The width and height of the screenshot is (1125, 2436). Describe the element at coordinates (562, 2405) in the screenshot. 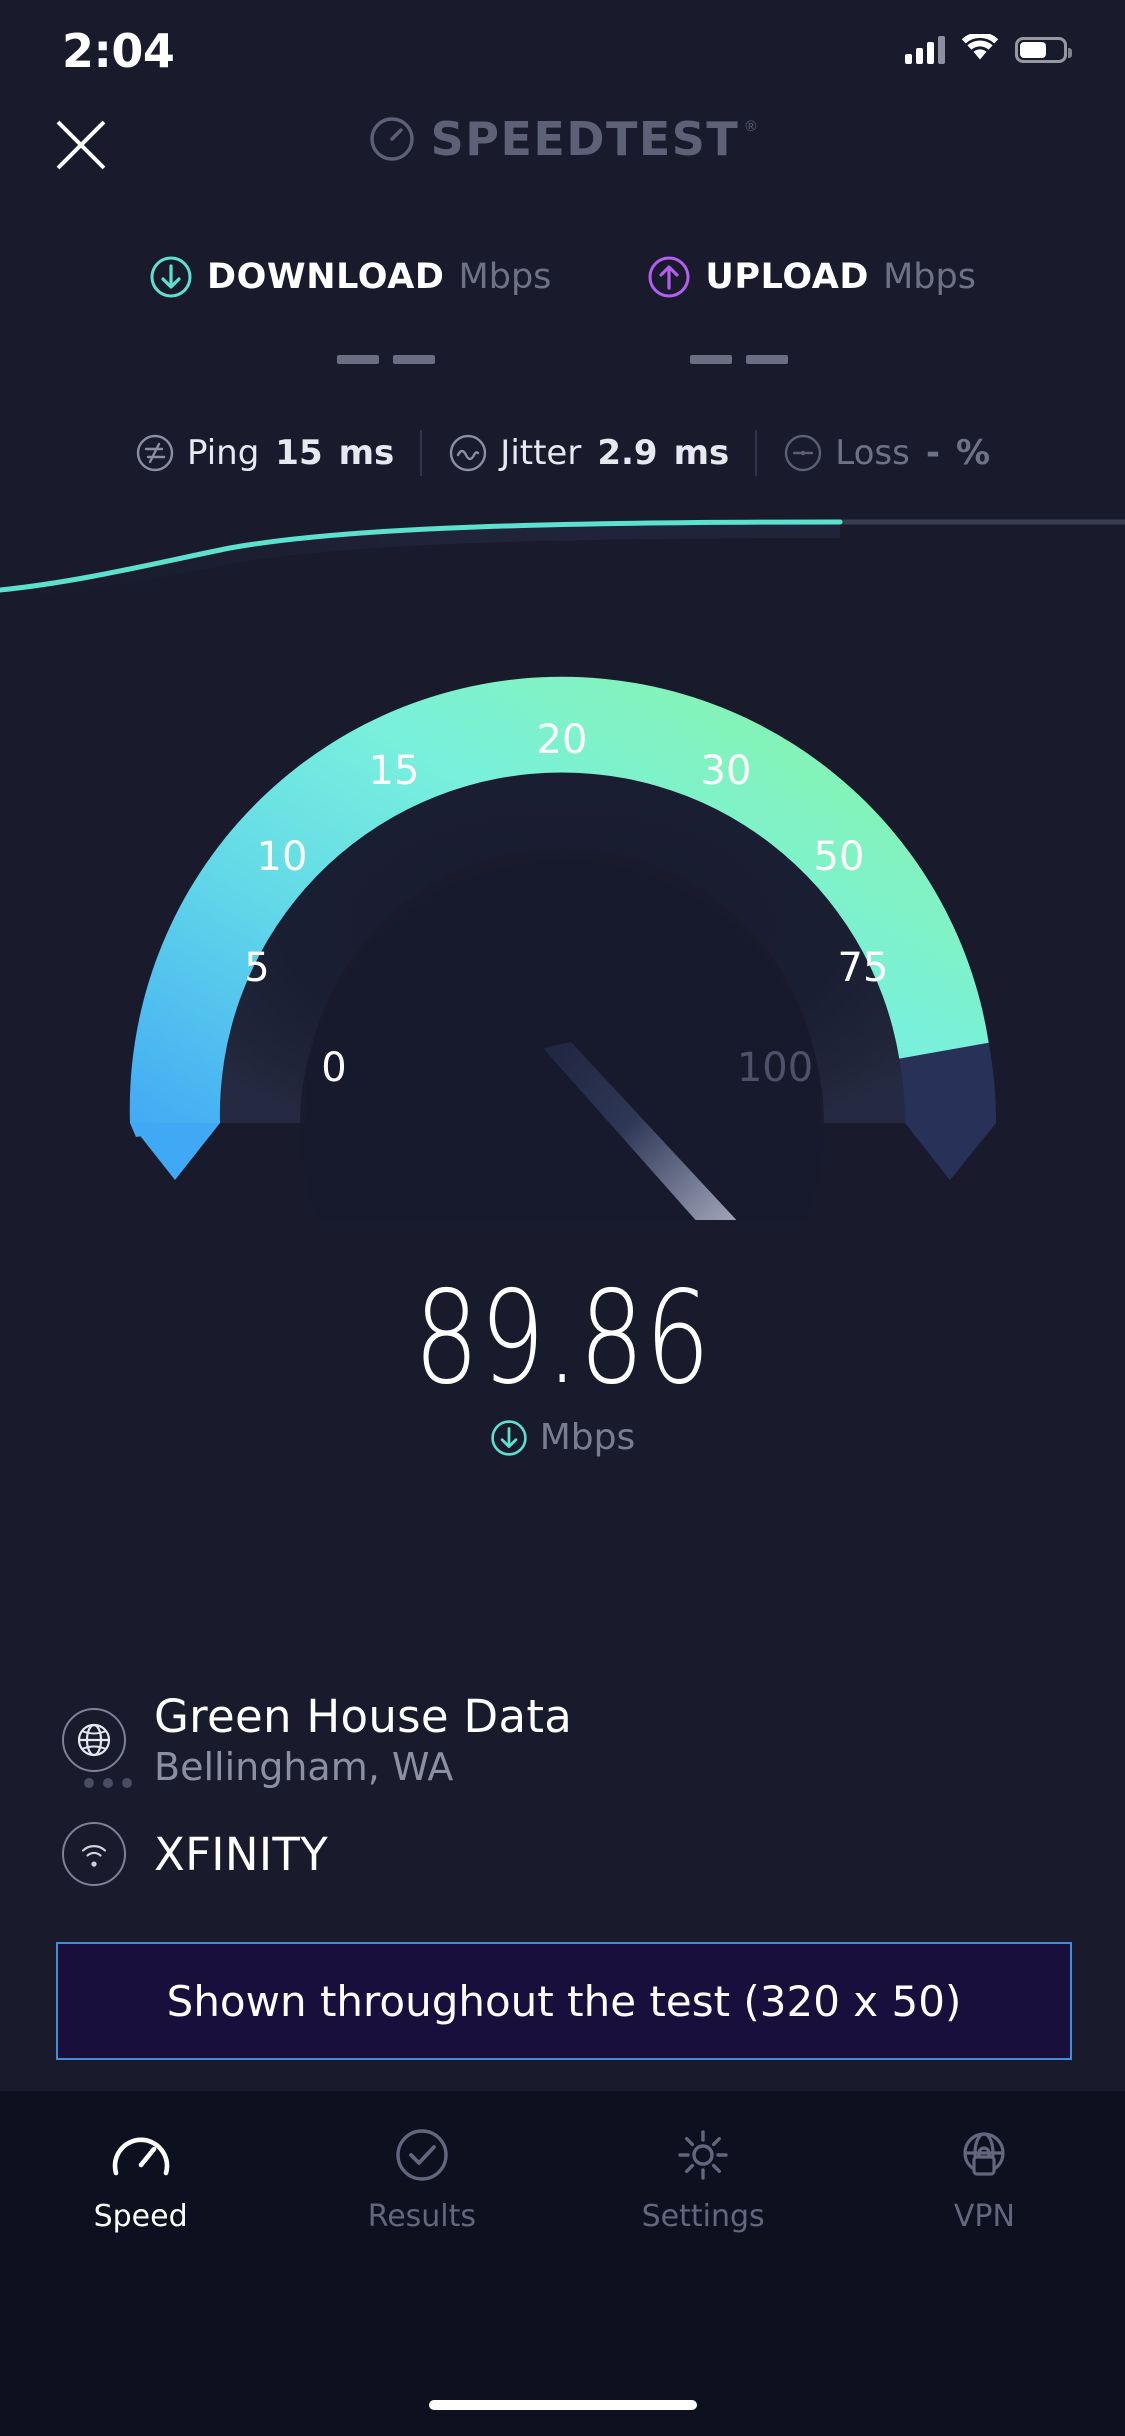

I see `home-indicator` at that location.